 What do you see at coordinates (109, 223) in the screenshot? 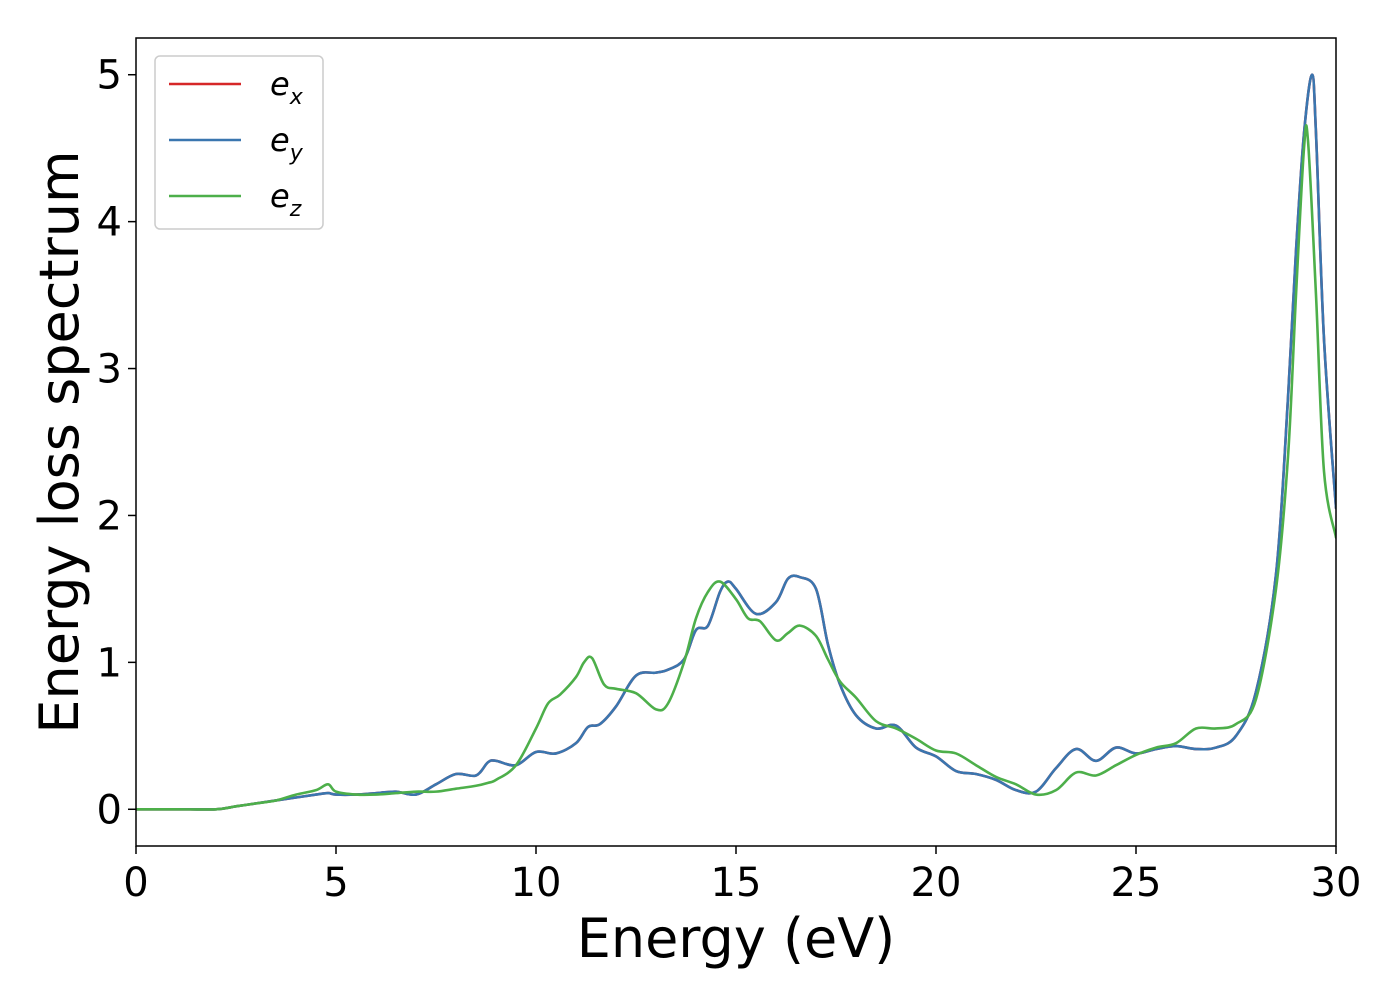
I see `y-tick-label: 4` at bounding box center [109, 223].